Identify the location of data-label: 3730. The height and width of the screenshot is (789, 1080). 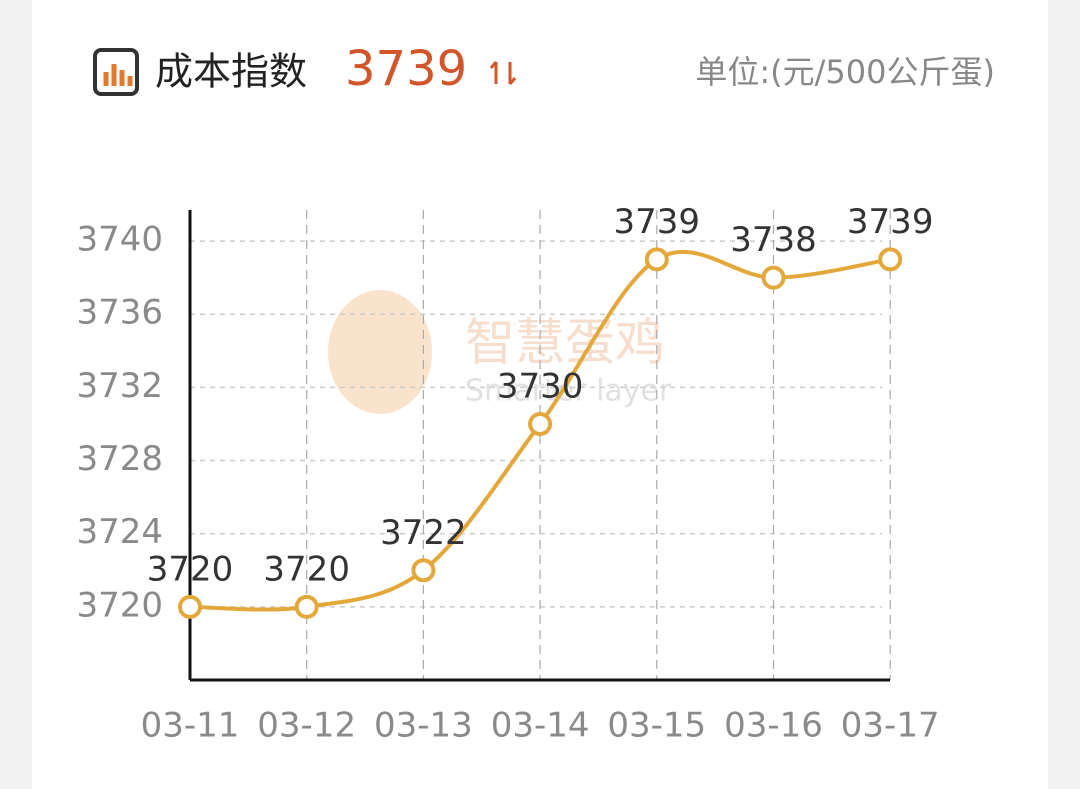
(540, 386).